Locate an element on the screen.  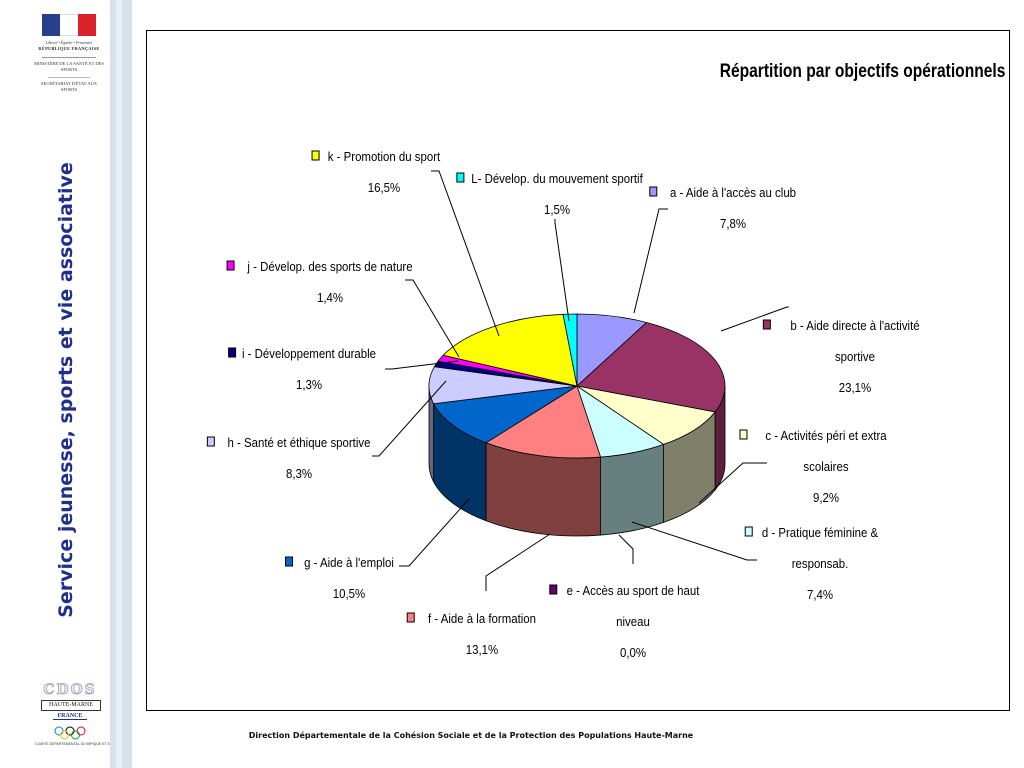
legend-key-k is located at coordinates (315, 155).